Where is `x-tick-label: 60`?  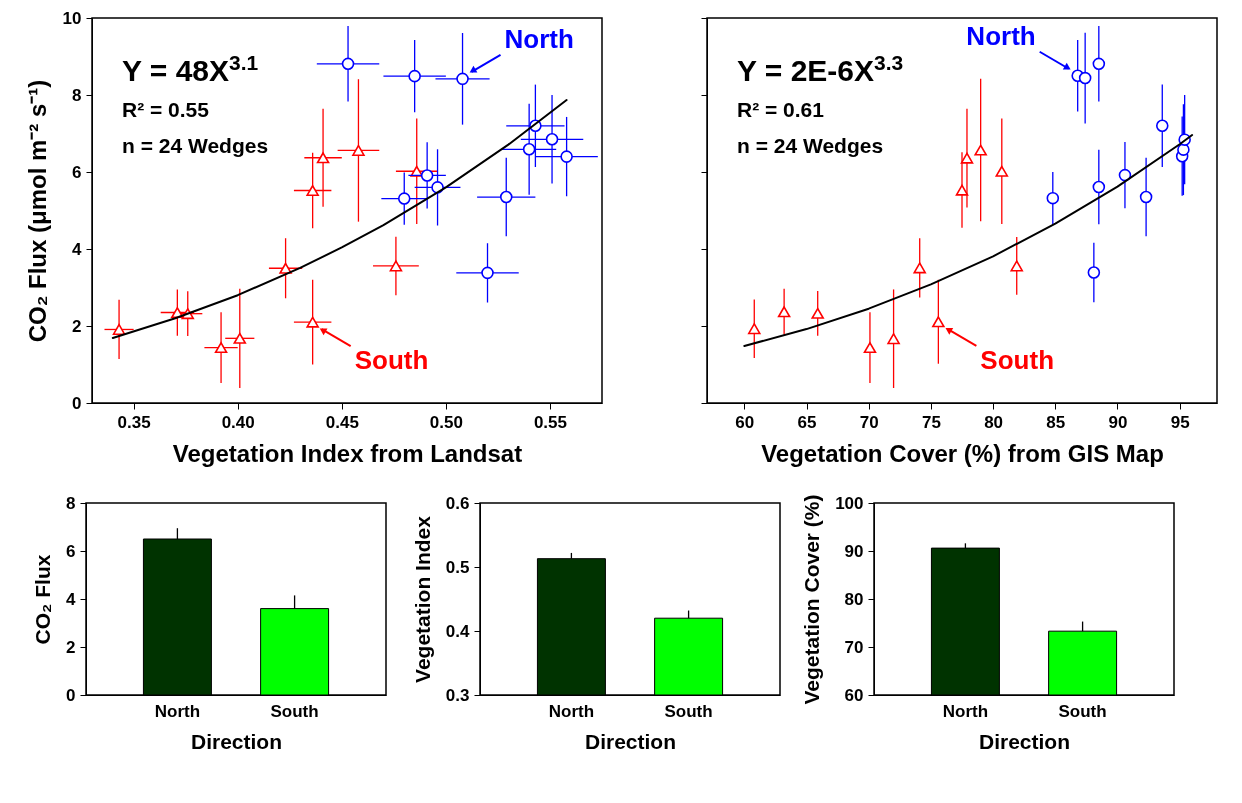
x-tick-label: 60 is located at coordinates (745, 422).